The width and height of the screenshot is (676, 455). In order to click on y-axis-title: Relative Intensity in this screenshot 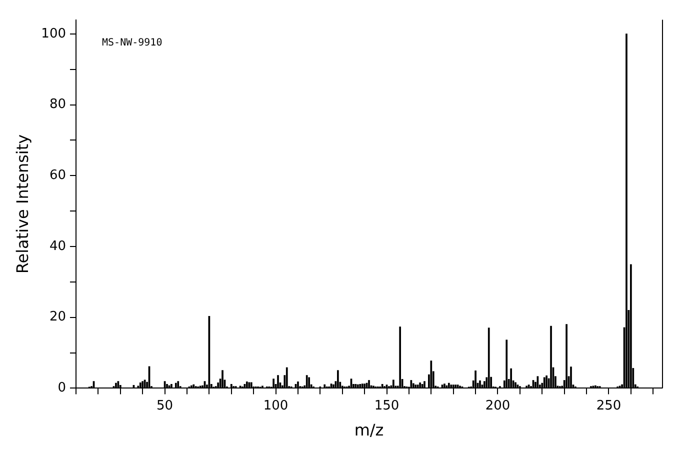, I will do `click(22, 204)`.